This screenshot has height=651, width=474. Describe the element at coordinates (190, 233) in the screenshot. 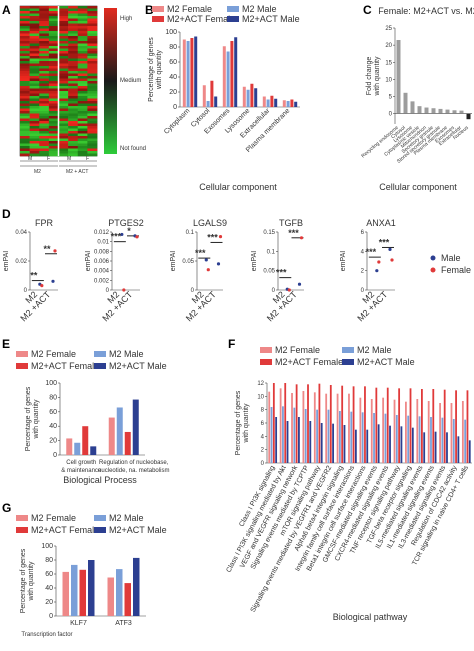

I see `y-tick-label: 0.1` at that location.